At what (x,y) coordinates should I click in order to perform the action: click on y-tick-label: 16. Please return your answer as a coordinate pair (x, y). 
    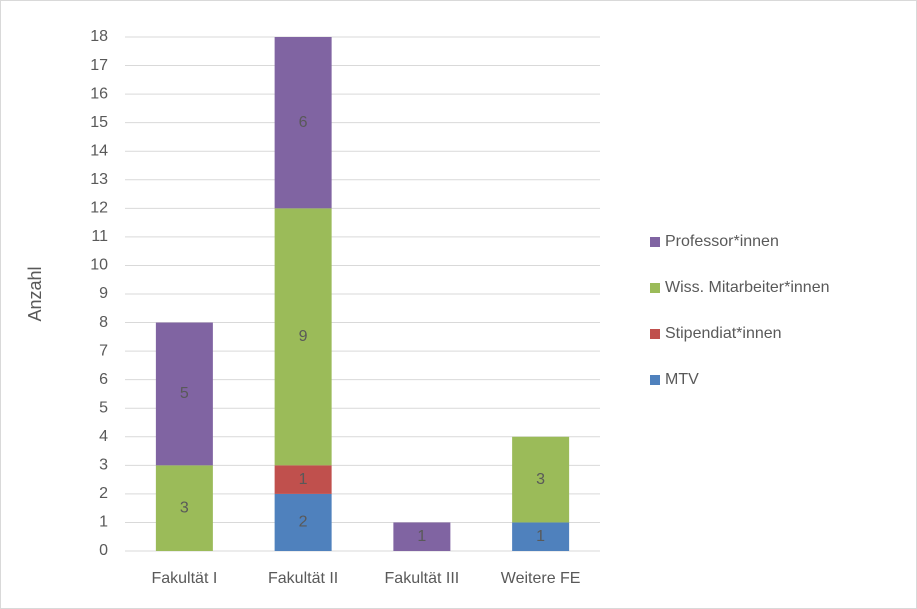
    Looking at the image, I should click on (99, 93).